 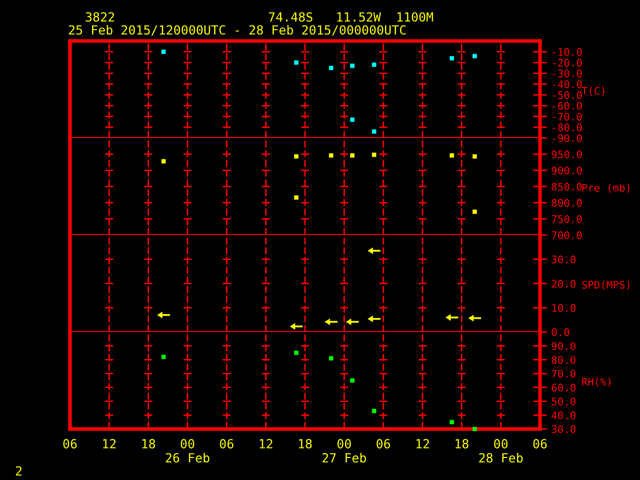 What do you see at coordinates (564, 360) in the screenshot?
I see `y-tick-label: 80.0` at bounding box center [564, 360].